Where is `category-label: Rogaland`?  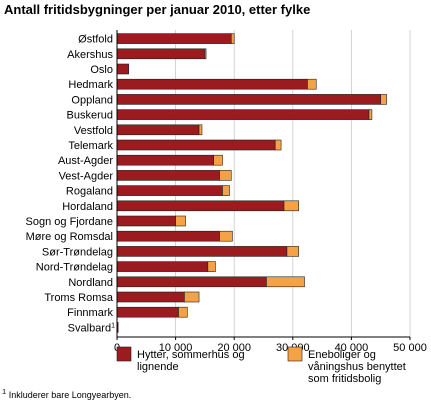
category-label: Rogaland is located at coordinates (89, 192).